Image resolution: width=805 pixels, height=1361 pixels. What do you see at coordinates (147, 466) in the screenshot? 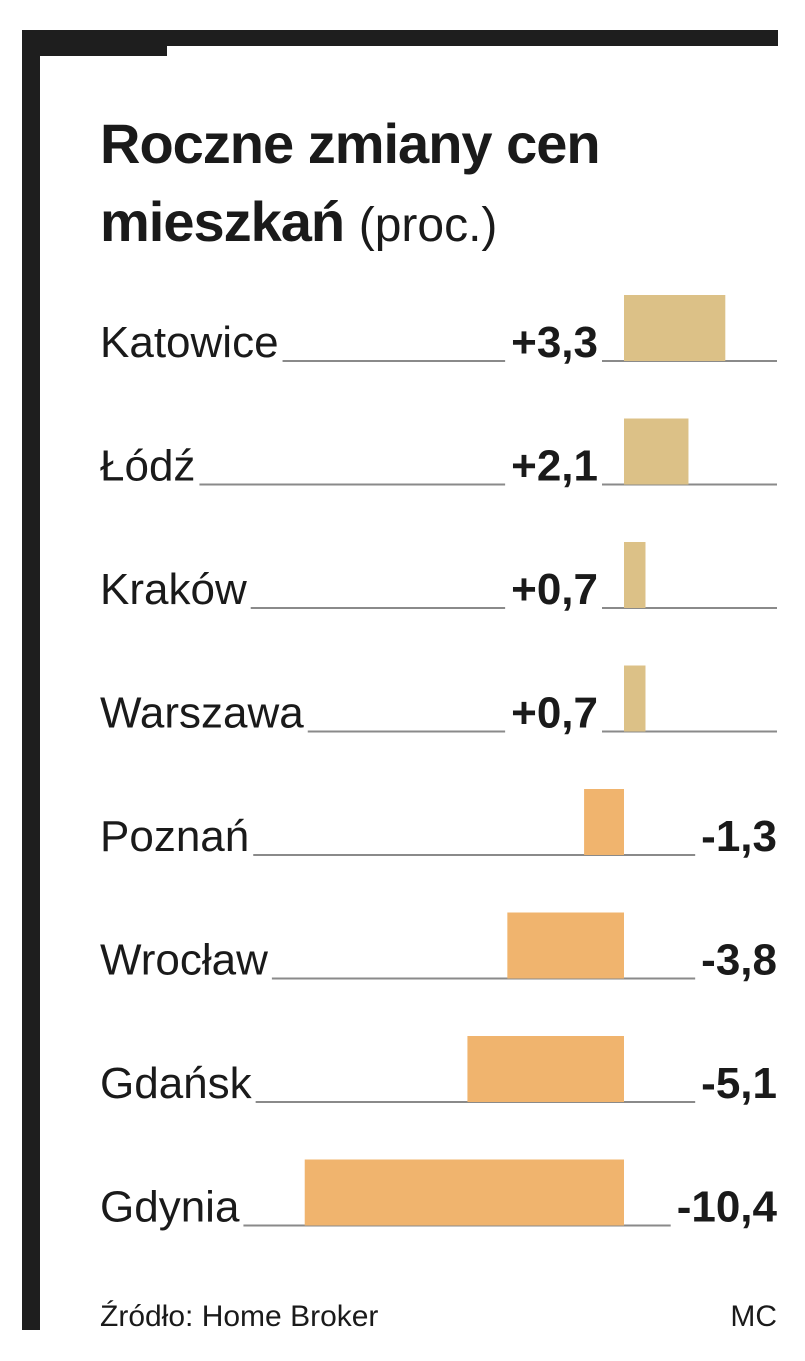
I see `category-label: Łódź` at bounding box center [147, 466].